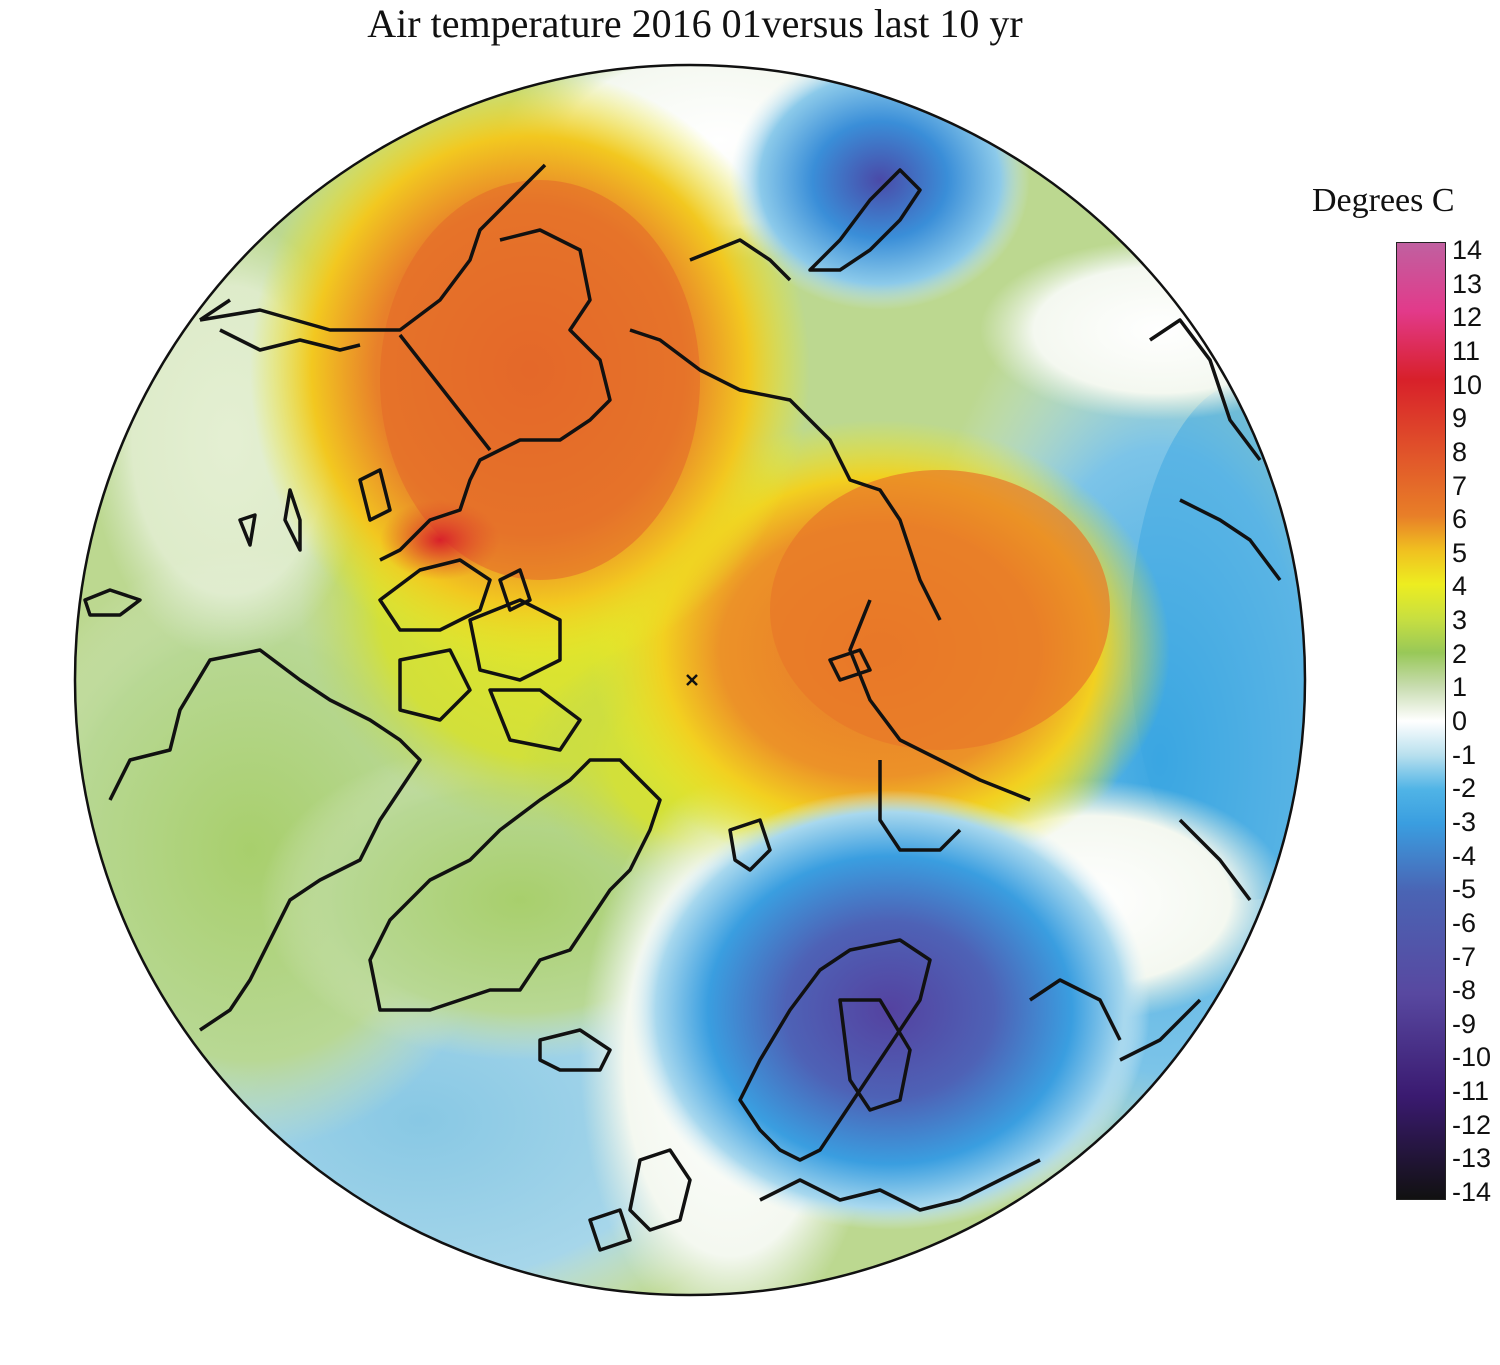 The image size is (1500, 1365). I want to click on colorbar-tick-label: -2, so click(1464, 788).